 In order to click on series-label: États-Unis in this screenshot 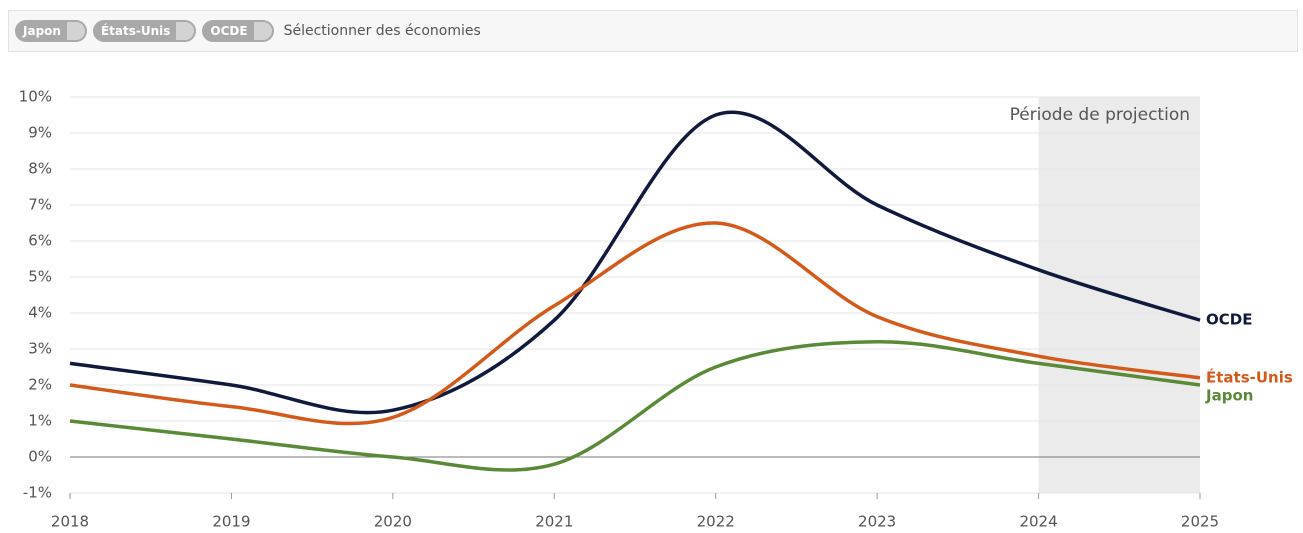, I will do `click(1249, 376)`.